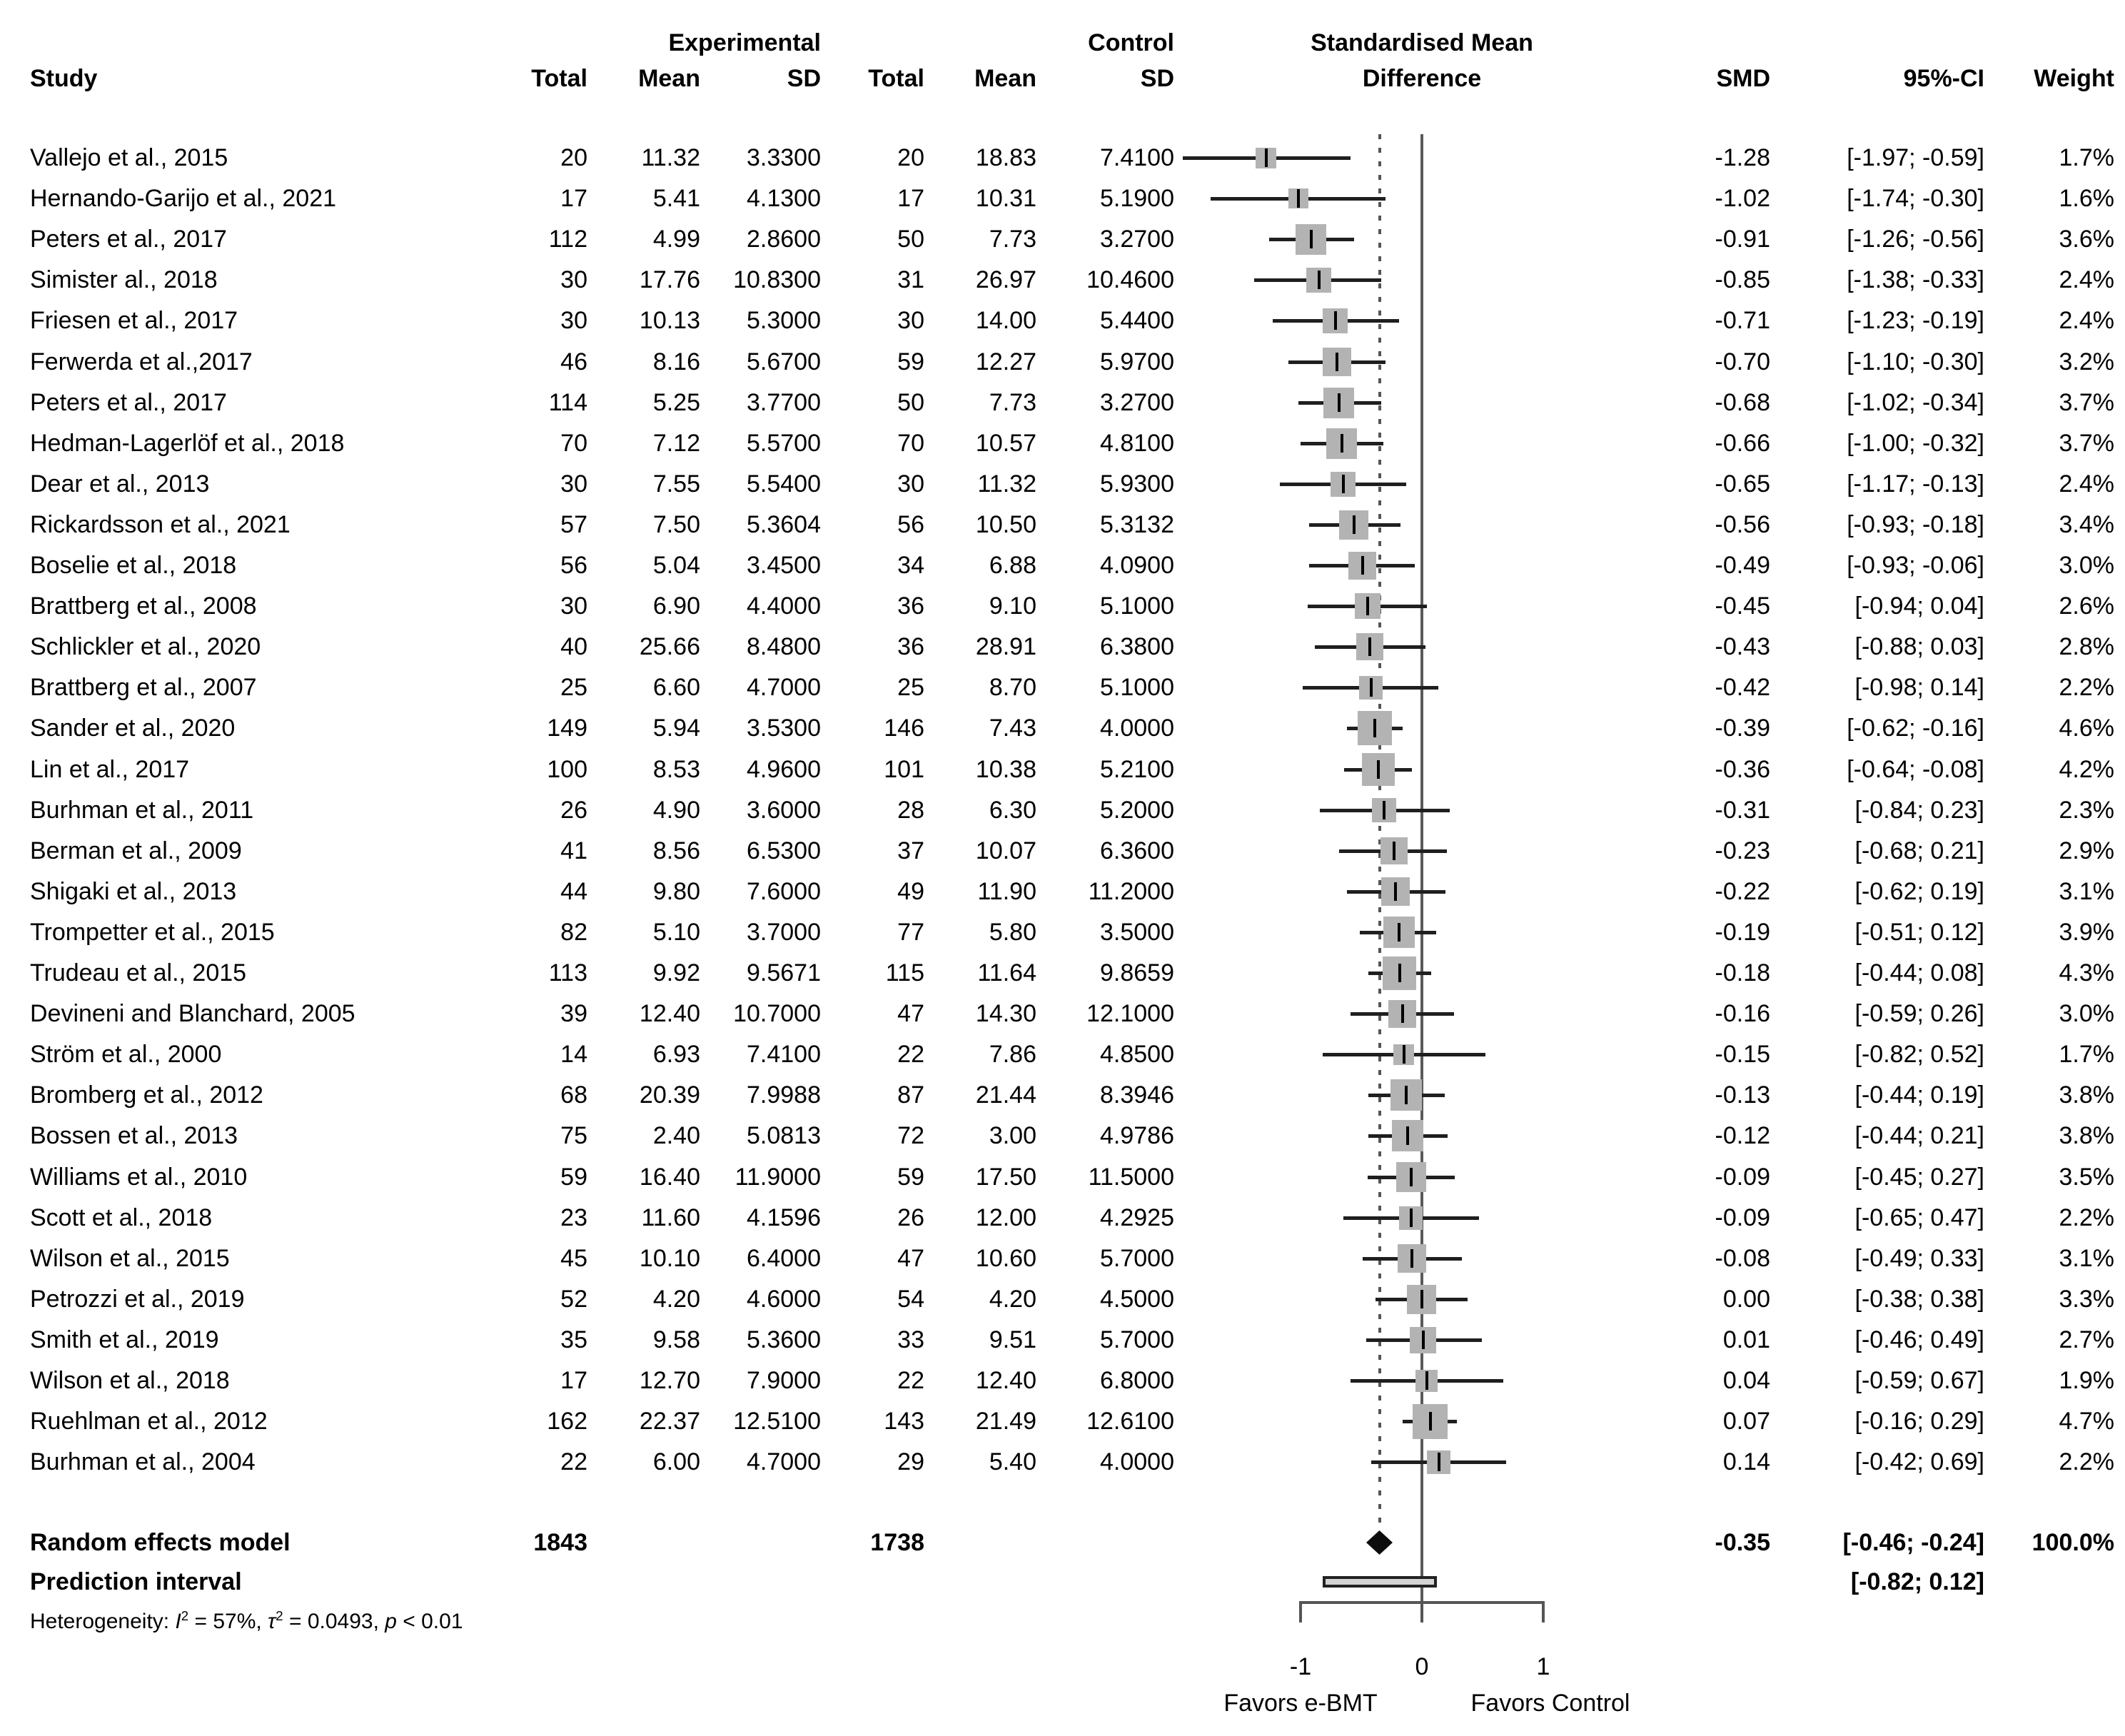  I want to click on weight-value: 2.7%, so click(2087, 1339).